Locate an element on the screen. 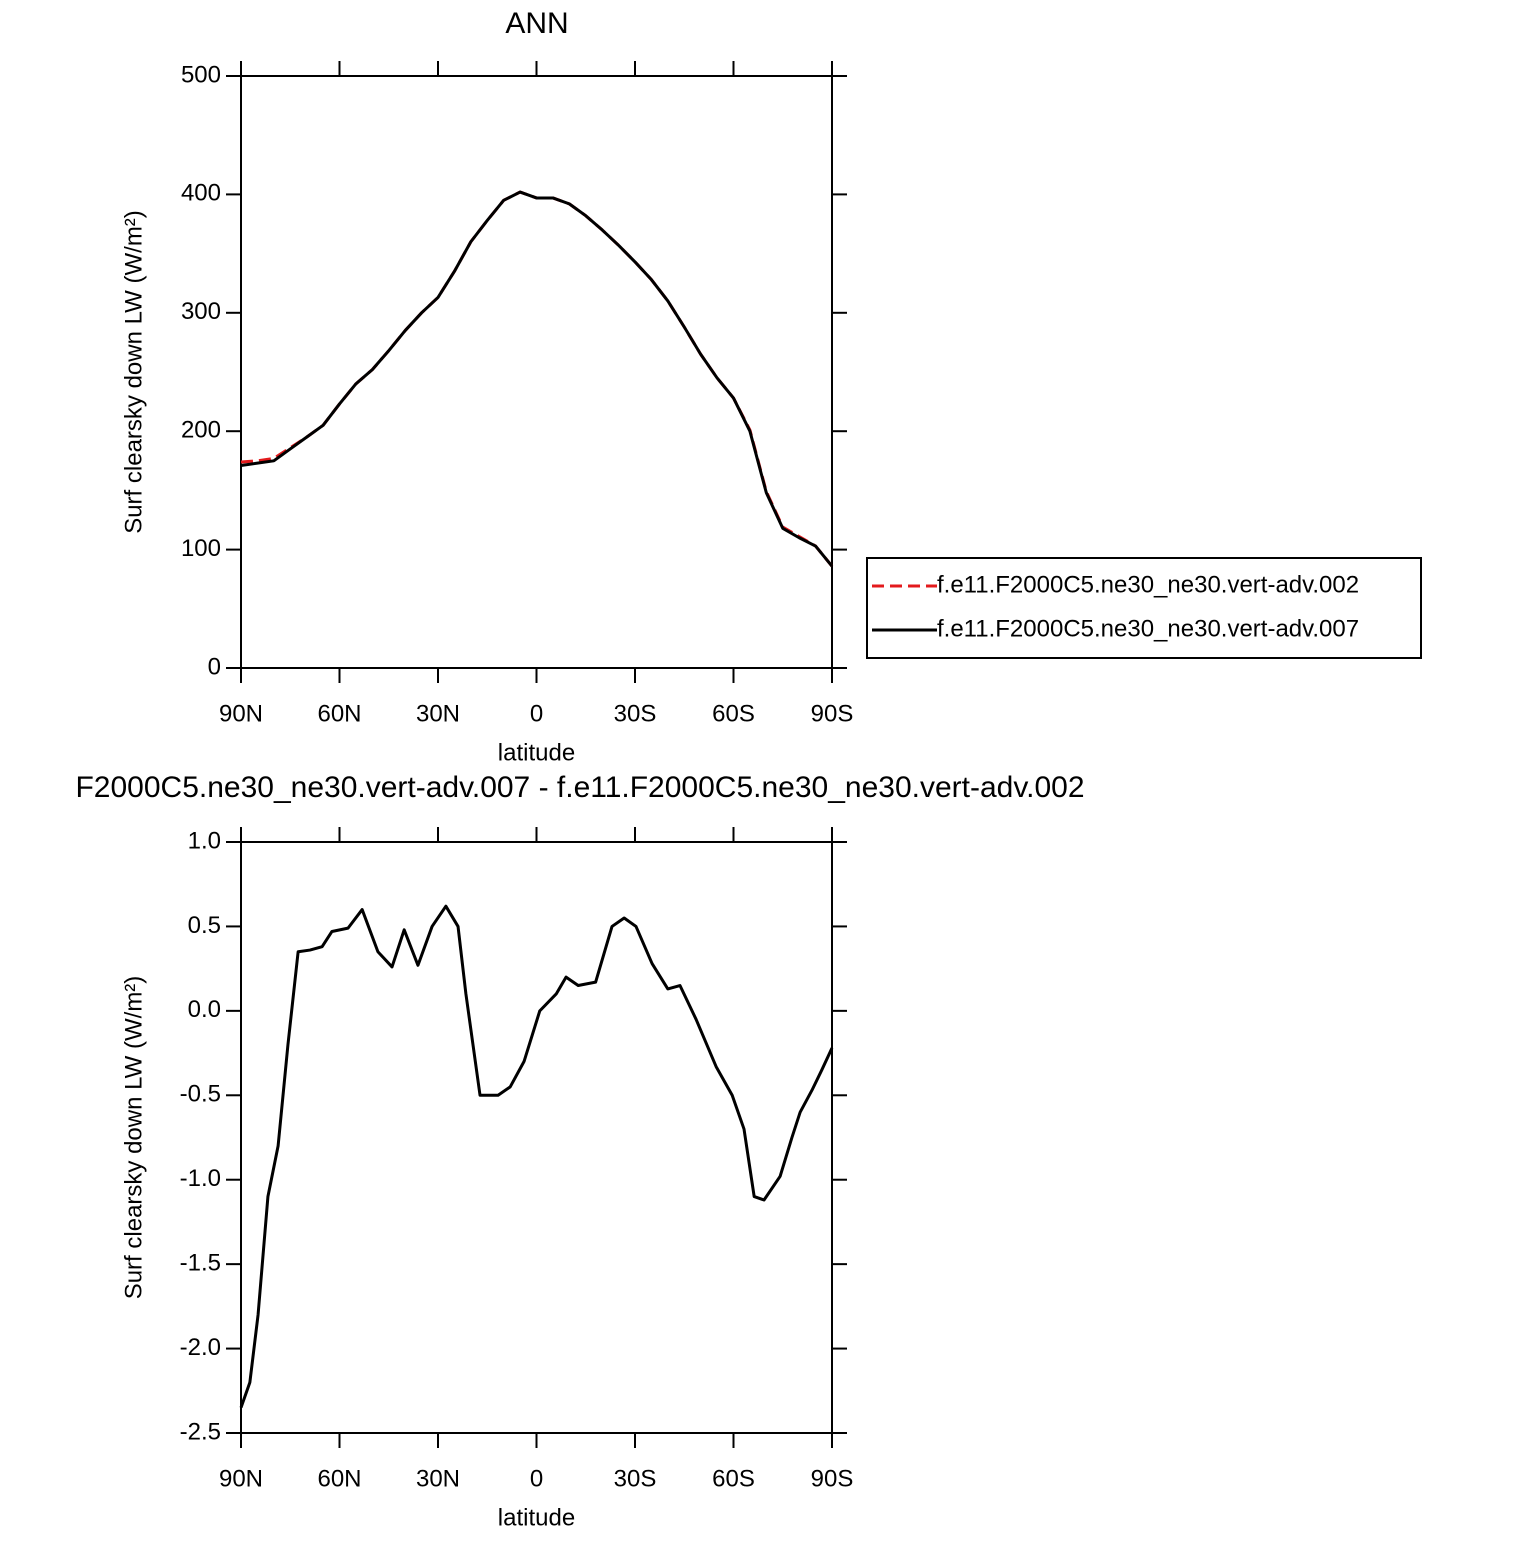 The width and height of the screenshot is (1530, 1541). legend-box is located at coordinates (1144, 608).